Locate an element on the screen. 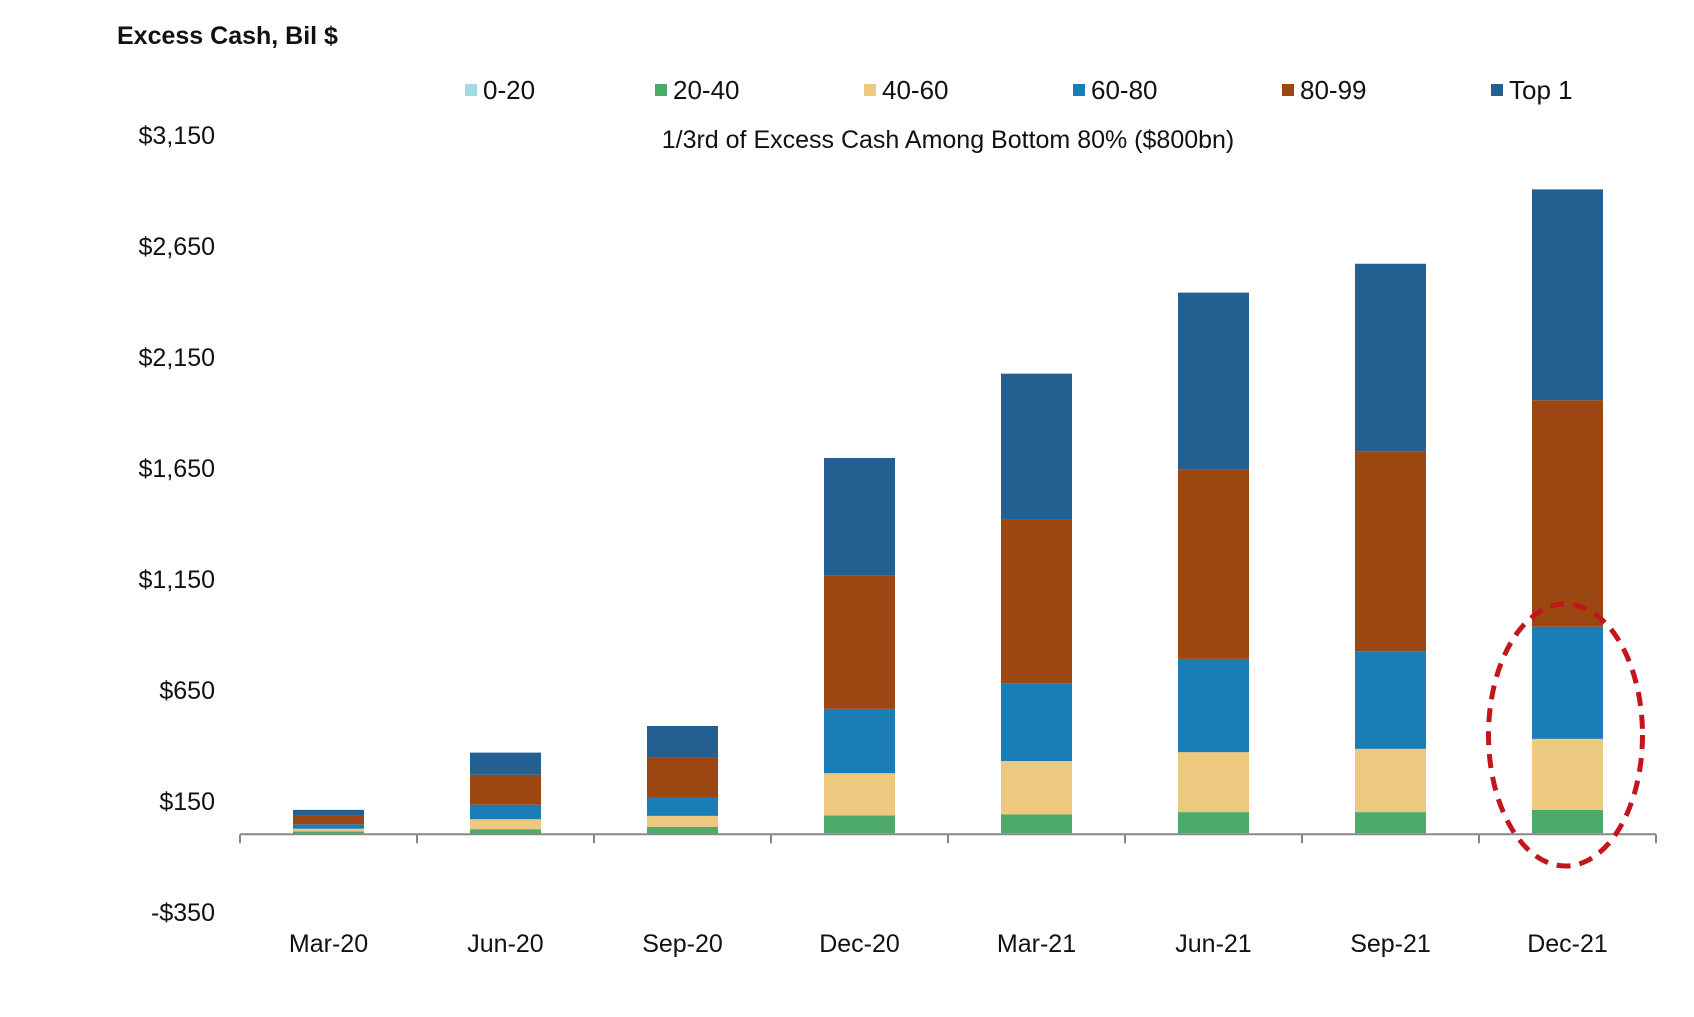 The image size is (1694, 1017). legend: 0-20 20-40 40-60 60-80 80-99 Top 1 is located at coordinates (1019, 90).